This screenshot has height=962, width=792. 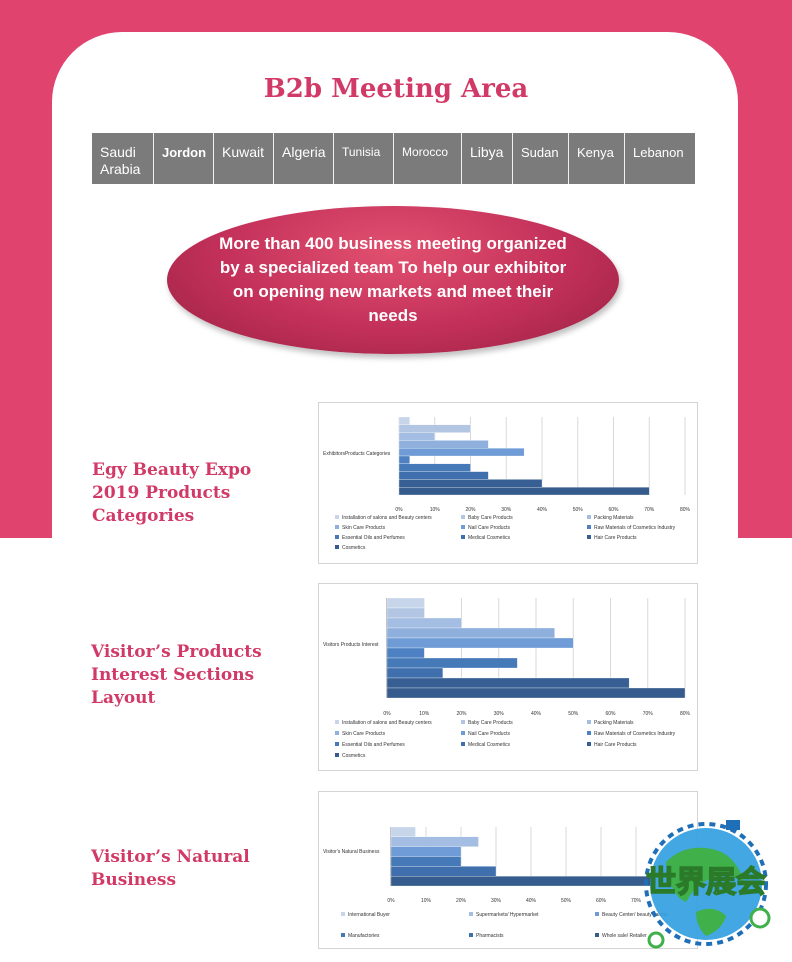 I want to click on section-title-exhibitor-categories: Egy Beauty Expo 2019 Products Categories, so click(x=172, y=493).